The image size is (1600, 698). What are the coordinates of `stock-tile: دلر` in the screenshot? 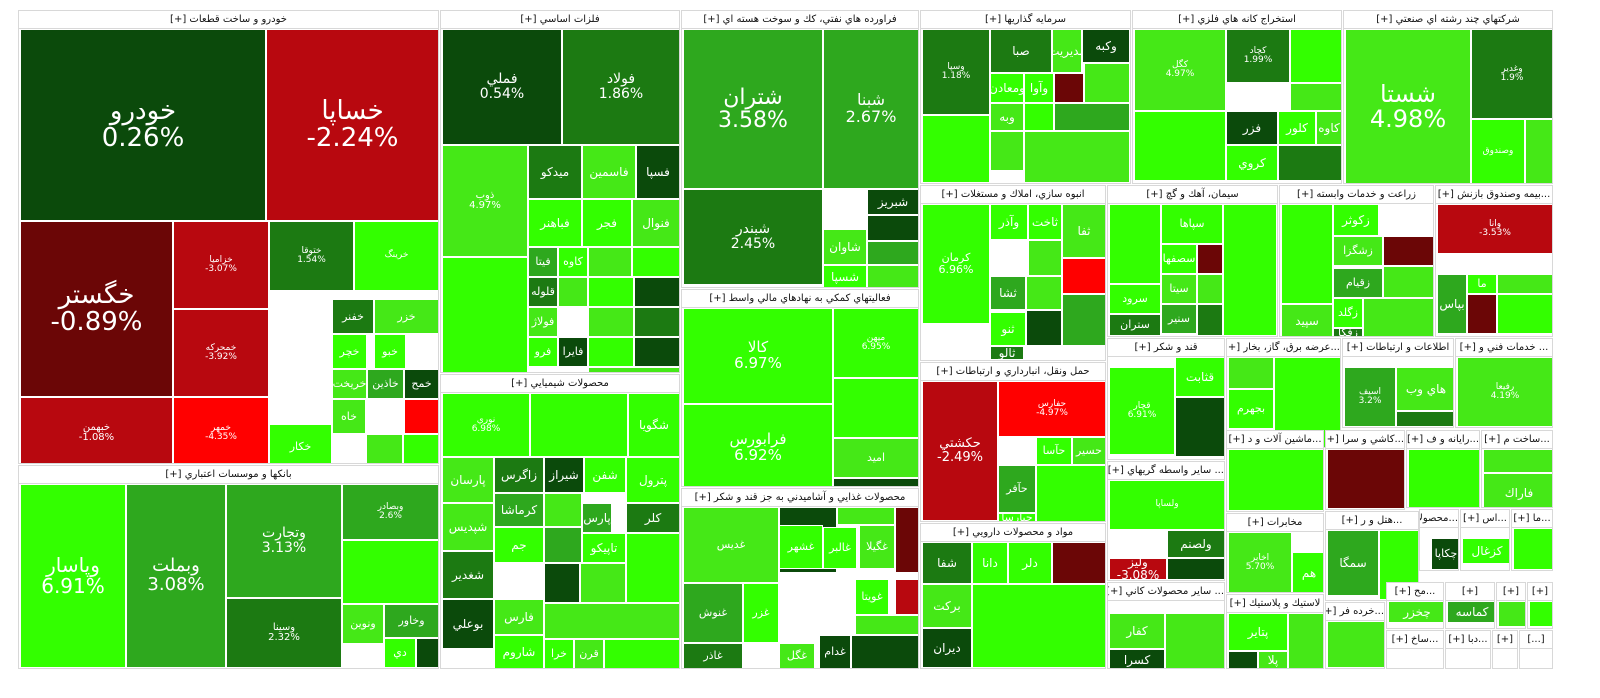 It's located at (1030, 563).